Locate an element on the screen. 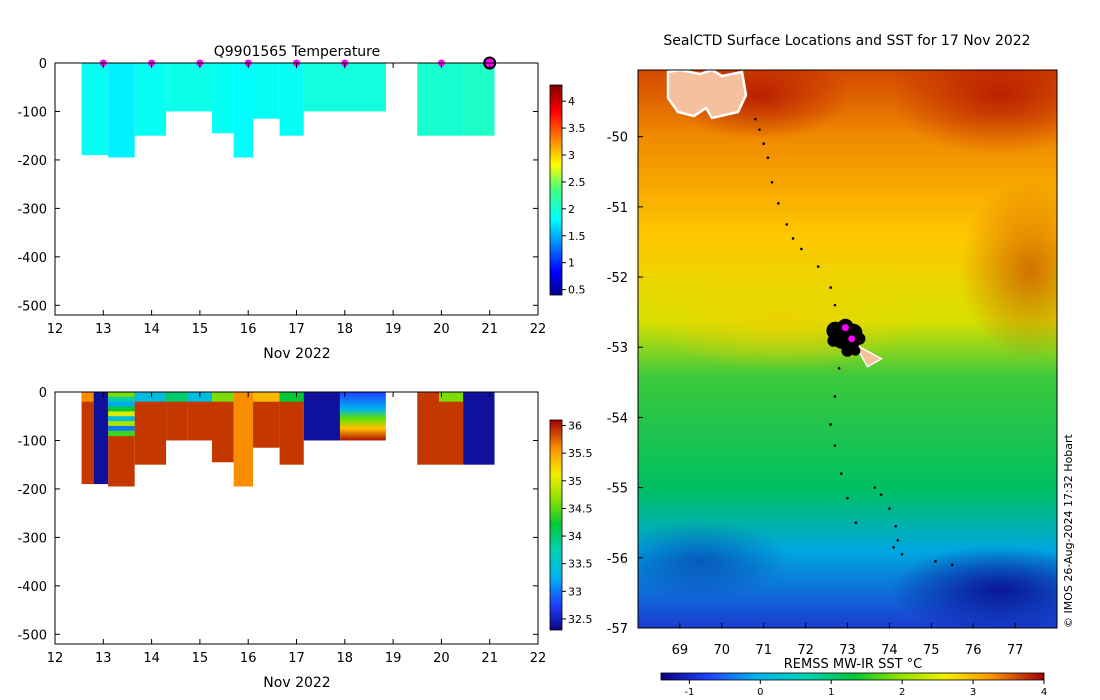 The image size is (1100, 700). map-y-tick-label: -50 is located at coordinates (617, 138).